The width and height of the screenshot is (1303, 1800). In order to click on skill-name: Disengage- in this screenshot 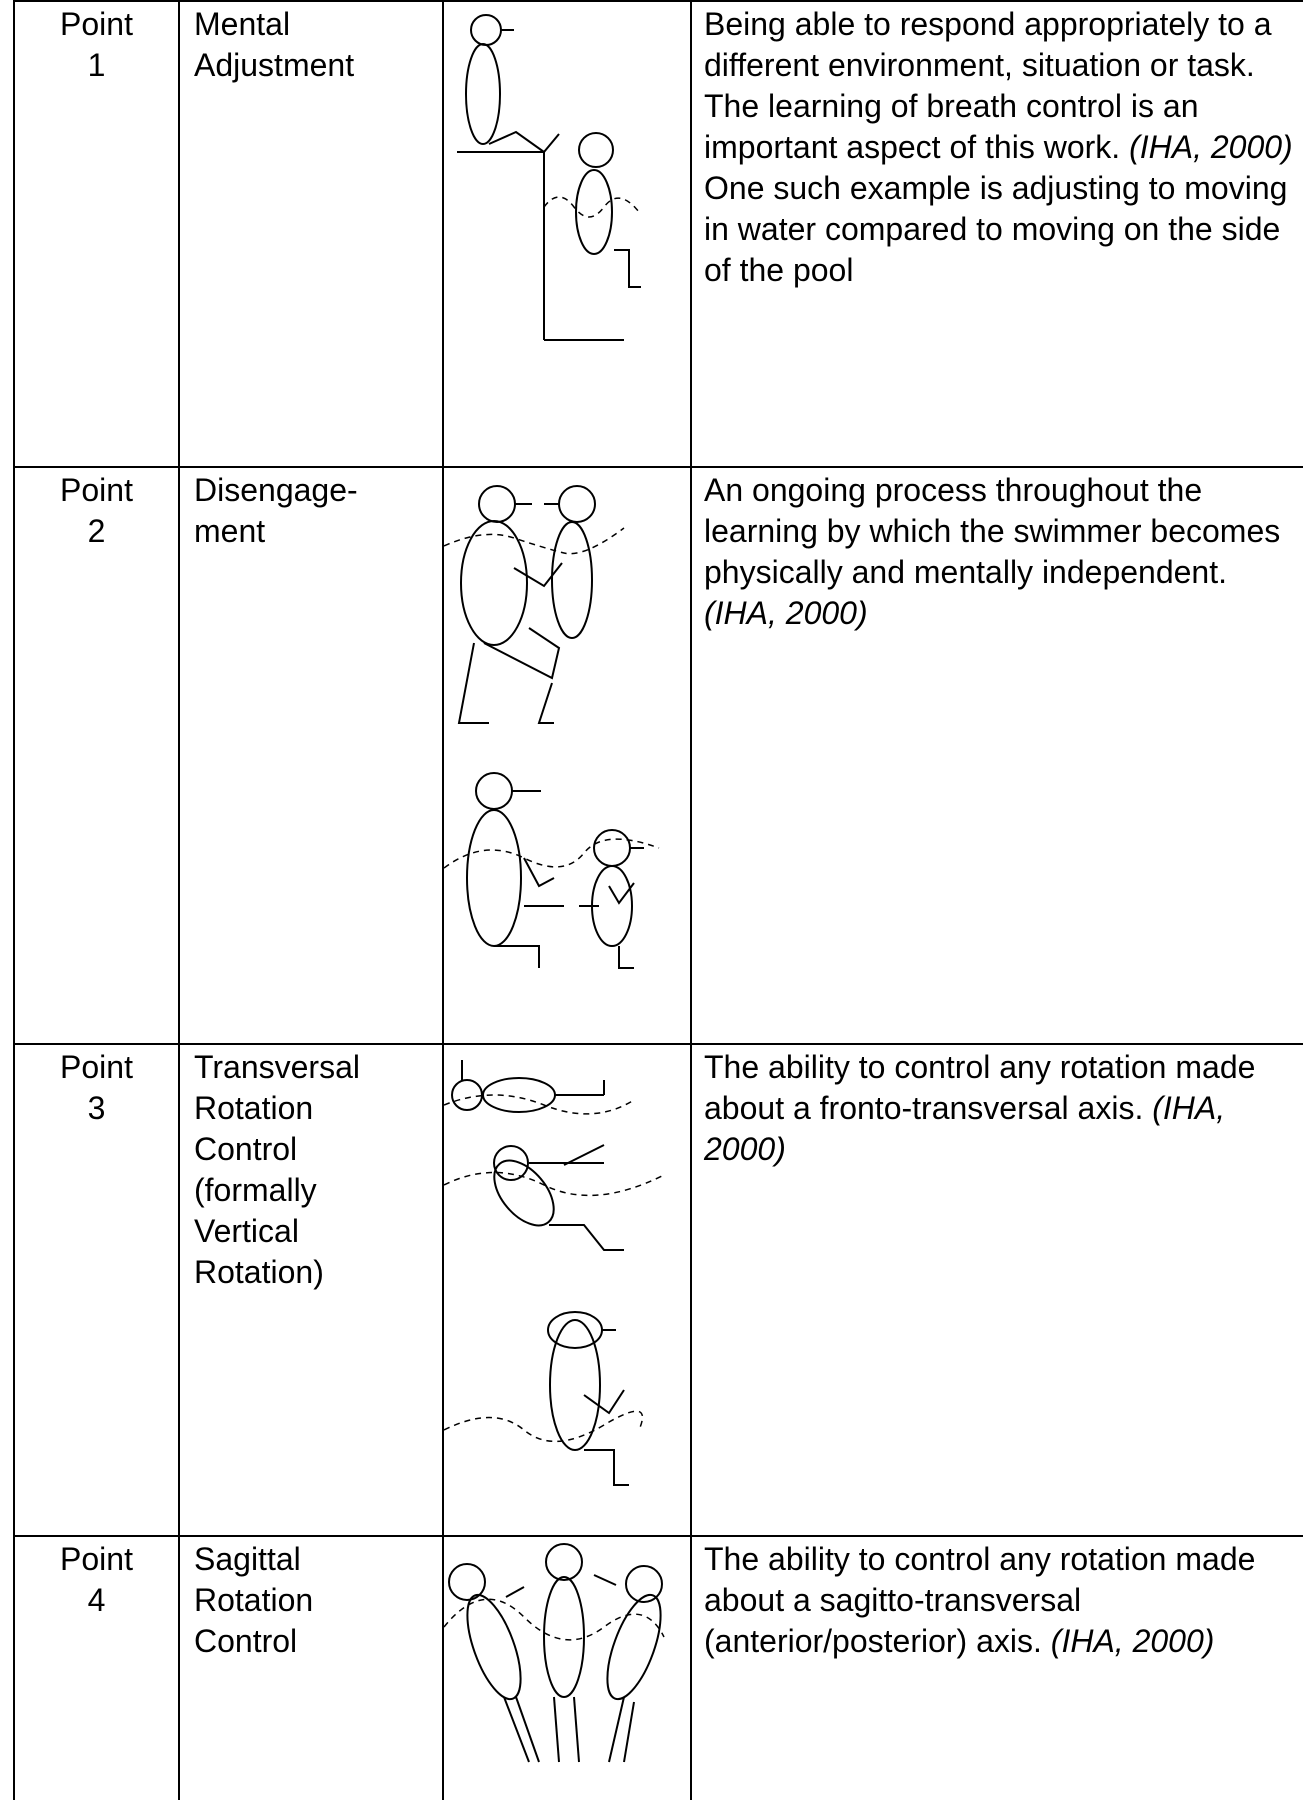, I will do `click(276, 490)`.